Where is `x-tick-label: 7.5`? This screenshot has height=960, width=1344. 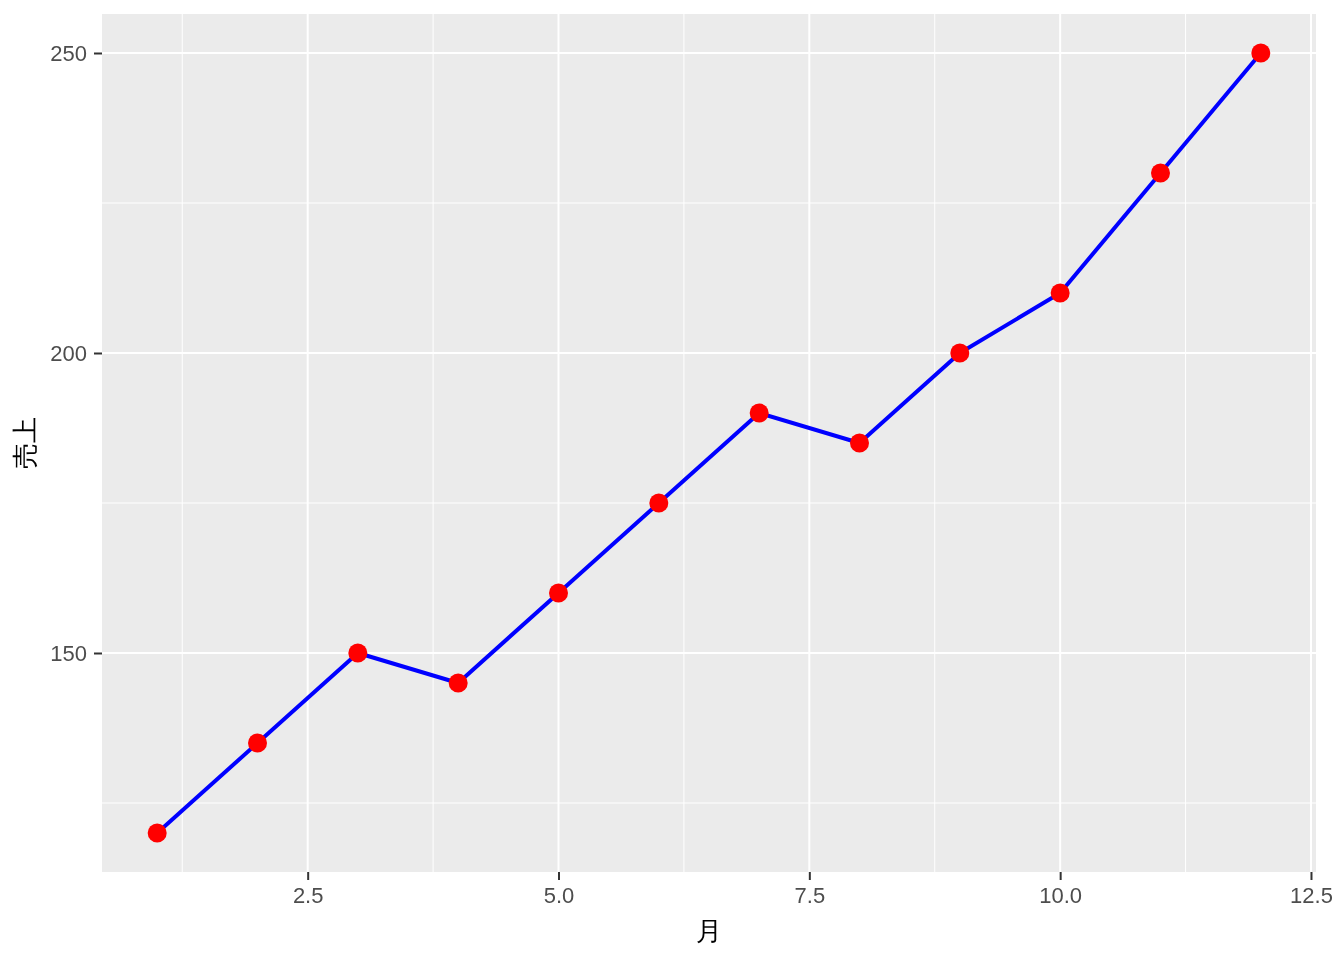 x-tick-label: 7.5 is located at coordinates (810, 895).